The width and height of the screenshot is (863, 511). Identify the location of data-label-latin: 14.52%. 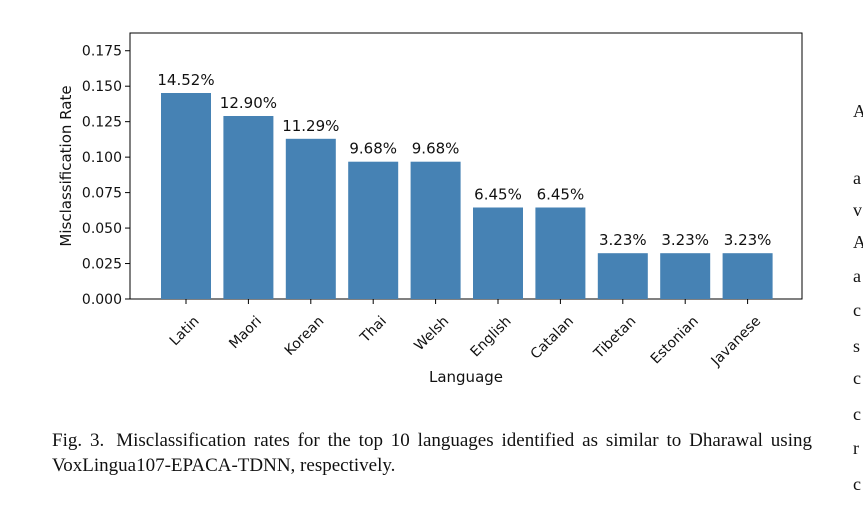
(185, 80).